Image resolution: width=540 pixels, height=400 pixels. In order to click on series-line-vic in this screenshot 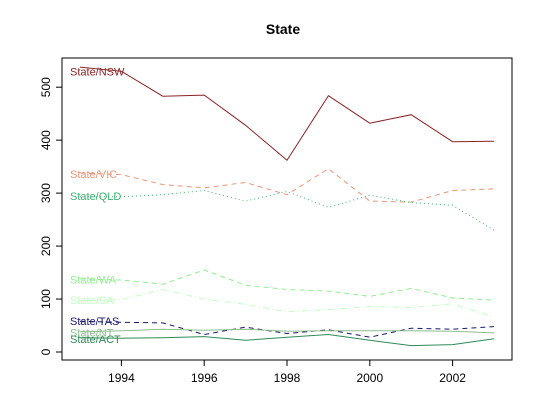, I will do `click(287, 185)`.